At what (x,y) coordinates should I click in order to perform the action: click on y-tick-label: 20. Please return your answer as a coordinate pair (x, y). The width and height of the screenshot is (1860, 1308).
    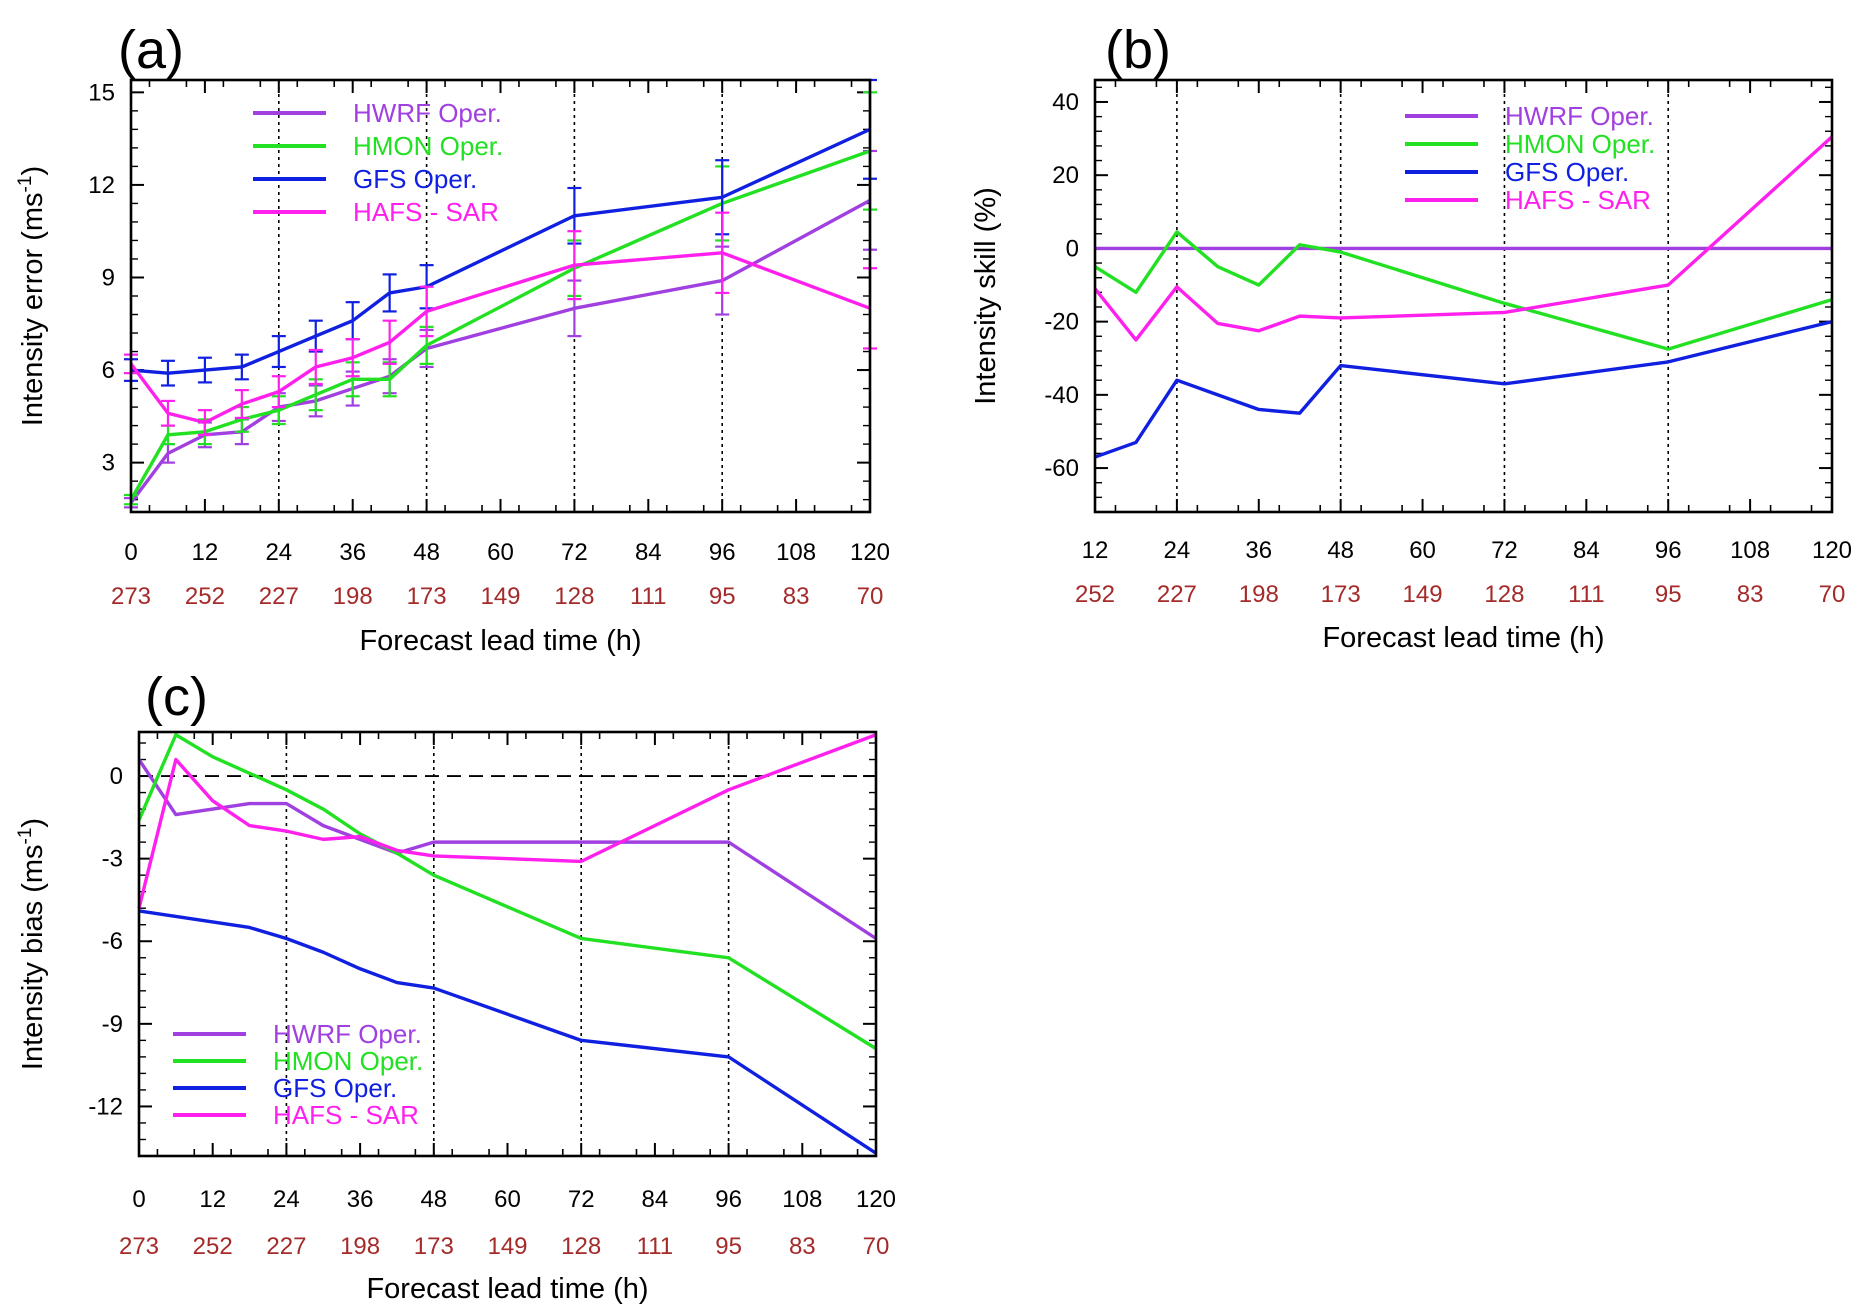
    Looking at the image, I should click on (1065, 175).